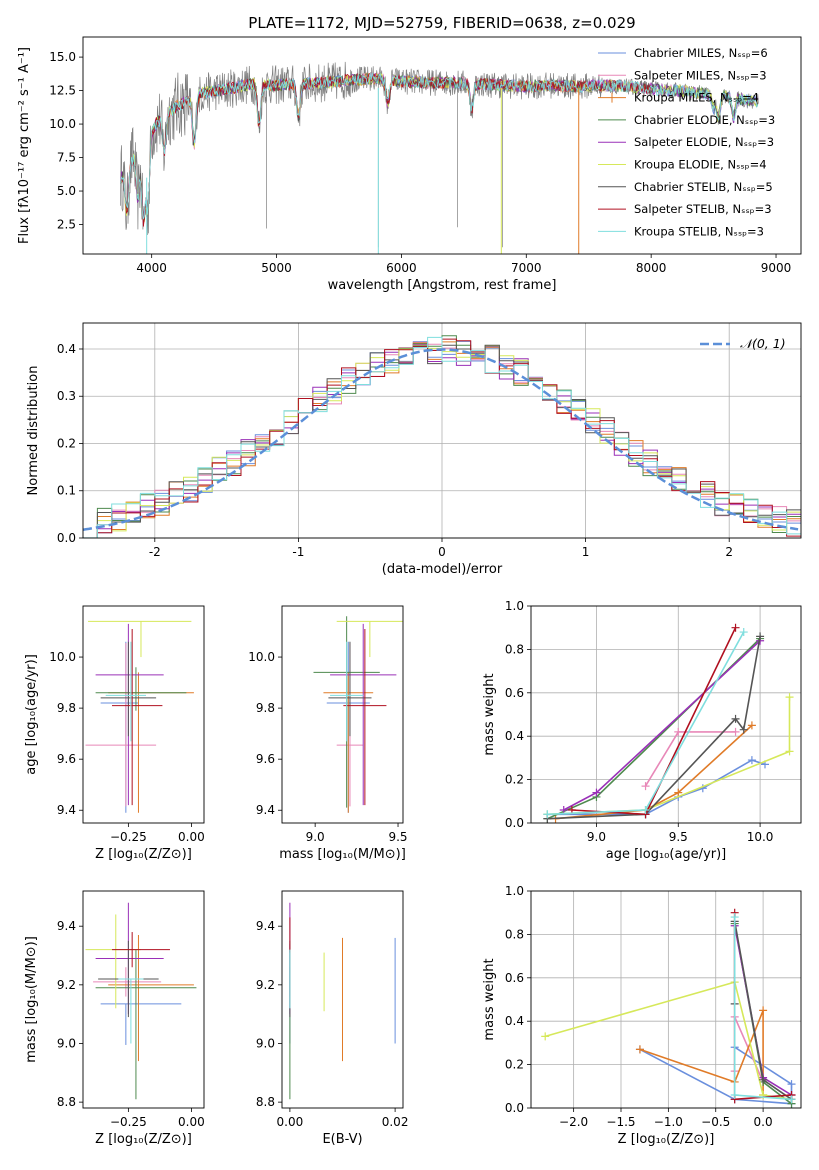 This screenshot has width=819, height=1170. I want to click on y-axis-label: mass weight, so click(489, 714).